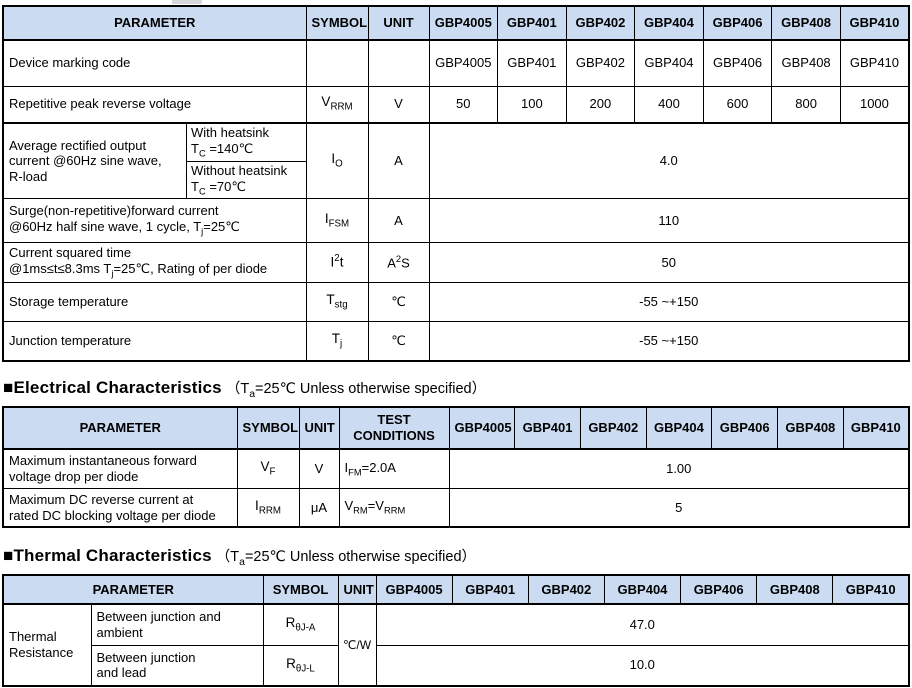 The height and width of the screenshot is (688, 912). What do you see at coordinates (154, 104) in the screenshot?
I see `parameter-cell: Repetitive peak reverse voltage` at bounding box center [154, 104].